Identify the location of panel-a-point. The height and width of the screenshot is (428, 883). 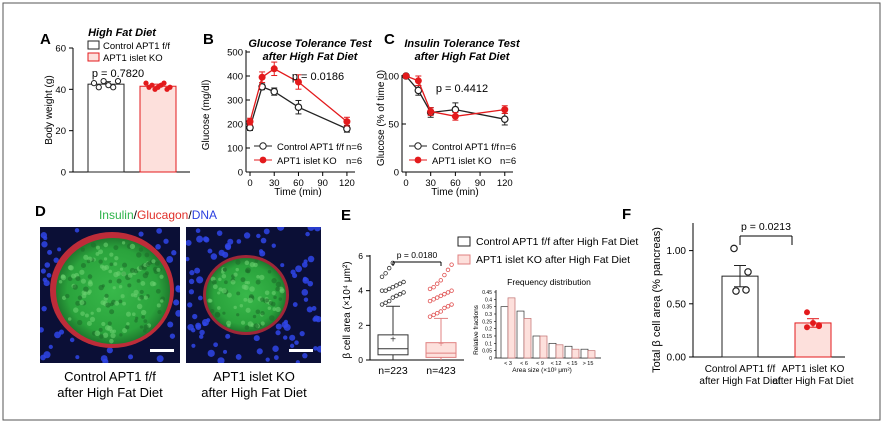
(146, 83).